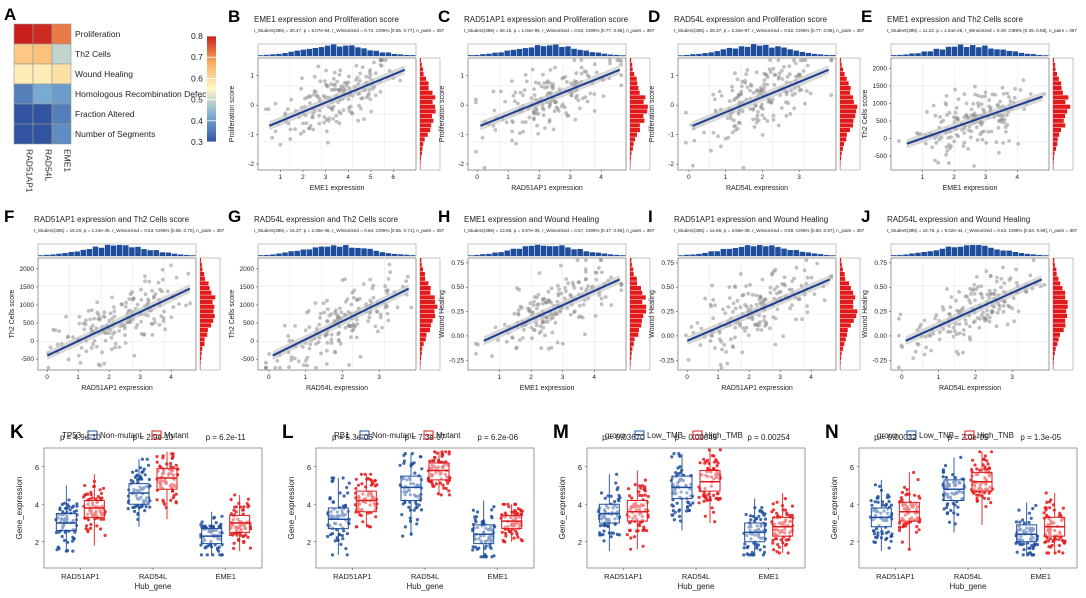 The image size is (1086, 598). What do you see at coordinates (139, 494) in the screenshot?
I see `box-iqr` at bounding box center [139, 494].